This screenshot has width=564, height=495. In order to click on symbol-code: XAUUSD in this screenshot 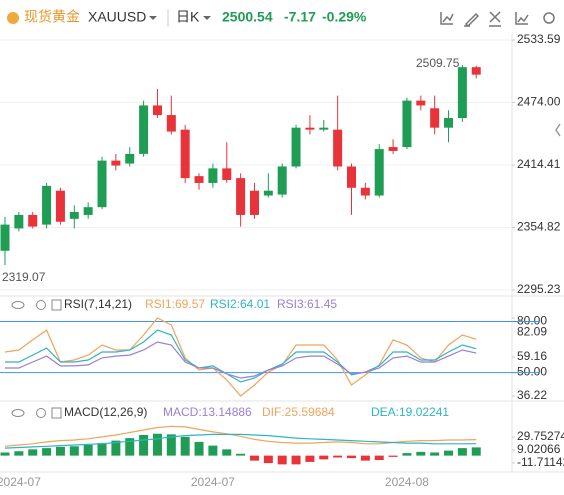, I will do `click(117, 17)`.